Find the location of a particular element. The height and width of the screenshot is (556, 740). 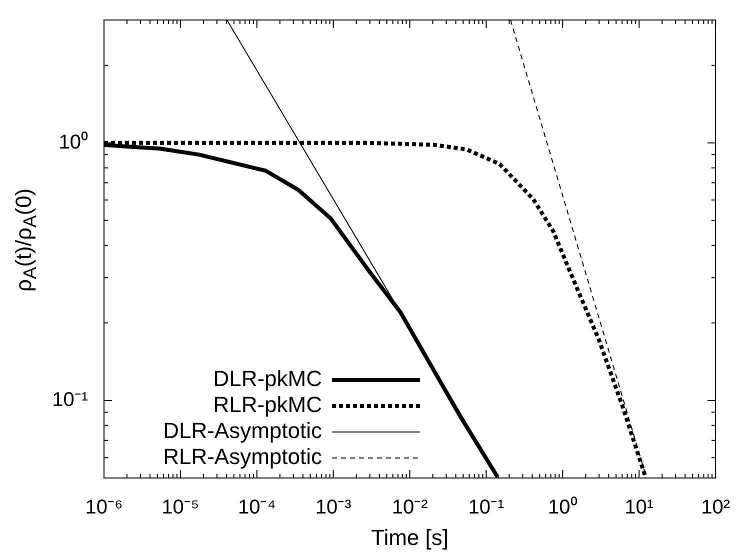

x-tick-label: 10⁻¹ is located at coordinates (486, 507).